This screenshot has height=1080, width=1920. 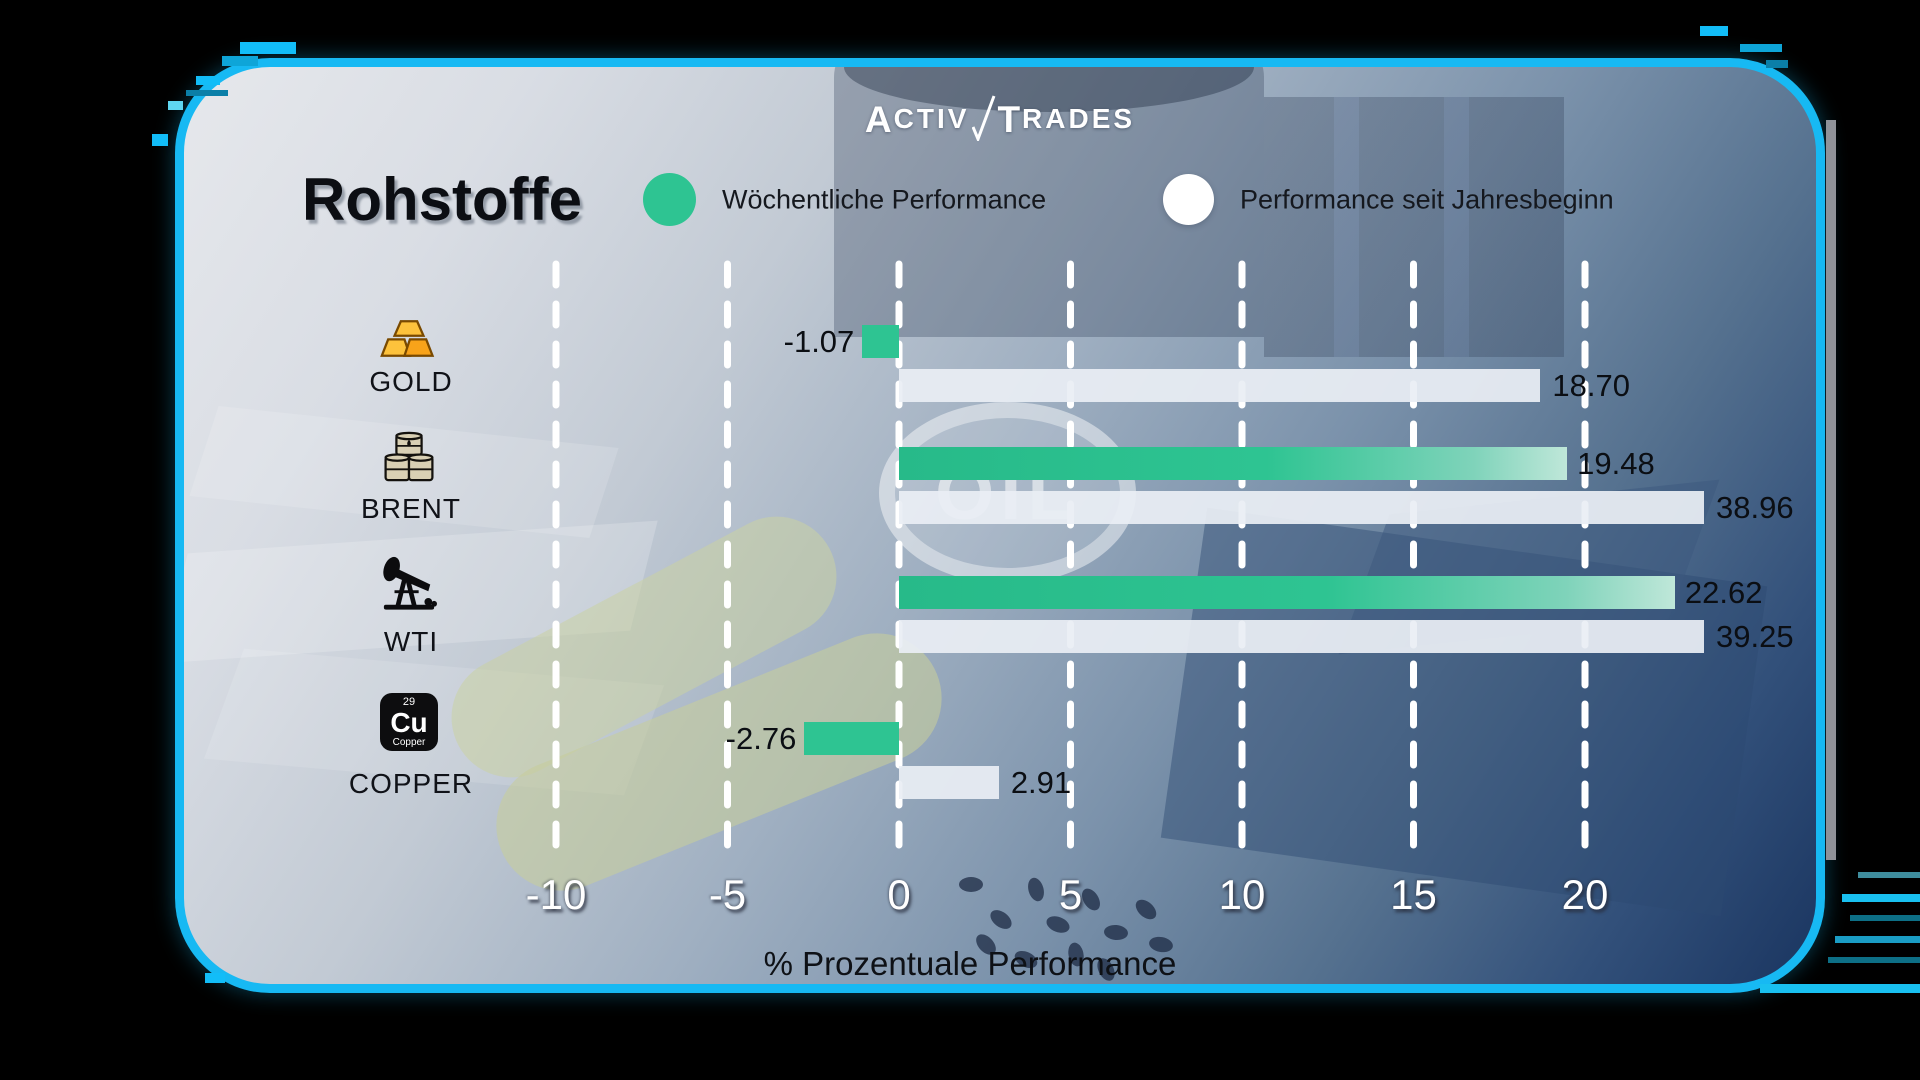 I want to click on activtrades-logo: A CTIV T RADES, so click(x=1000, y=119).